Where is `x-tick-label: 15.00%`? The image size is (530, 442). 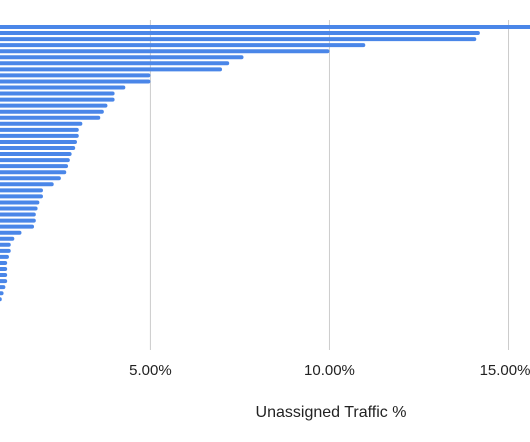
x-tick-label: 15.00% is located at coordinates (505, 370).